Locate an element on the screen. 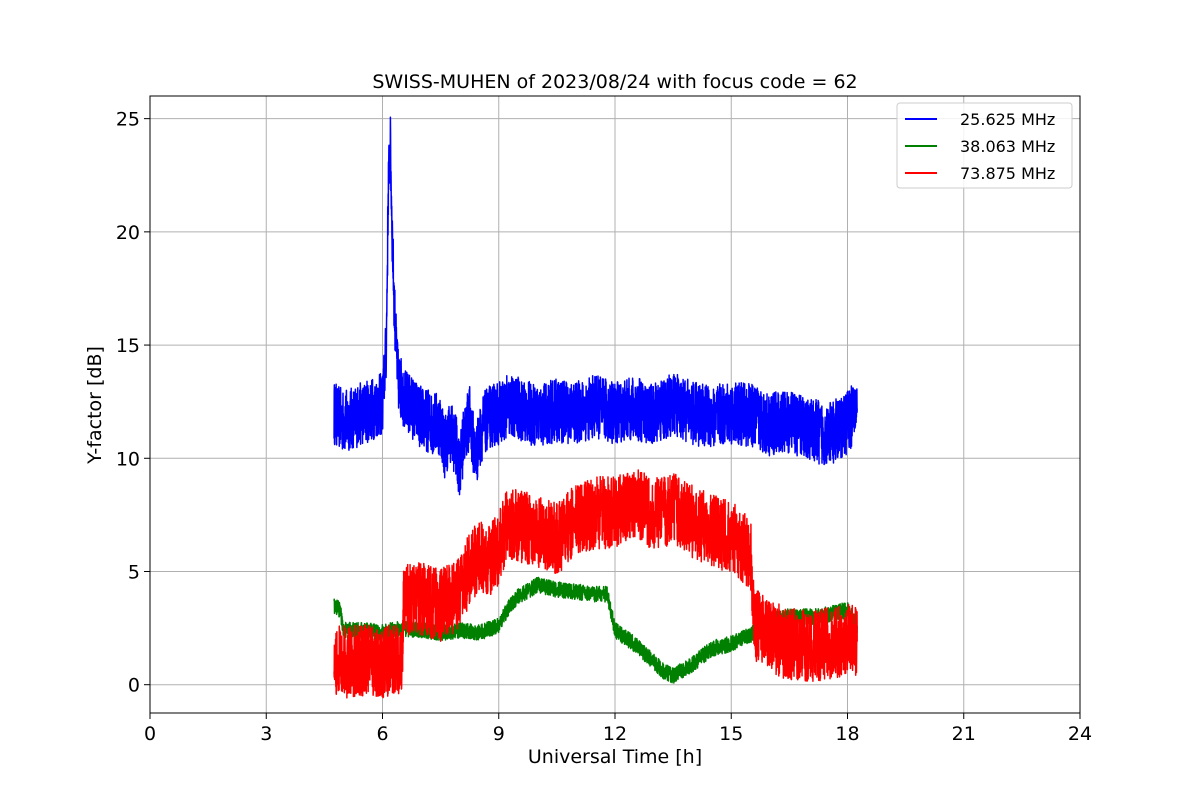 The image size is (1200, 800). x-tick-label: 21 is located at coordinates (964, 734).